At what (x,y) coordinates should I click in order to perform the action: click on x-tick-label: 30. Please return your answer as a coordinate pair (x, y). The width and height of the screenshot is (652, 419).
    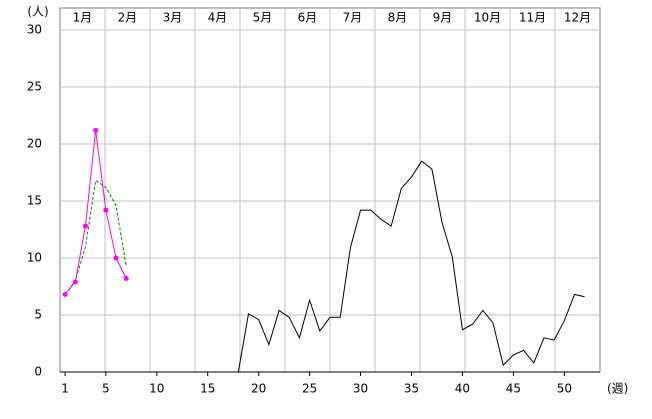
    Looking at the image, I should click on (360, 389).